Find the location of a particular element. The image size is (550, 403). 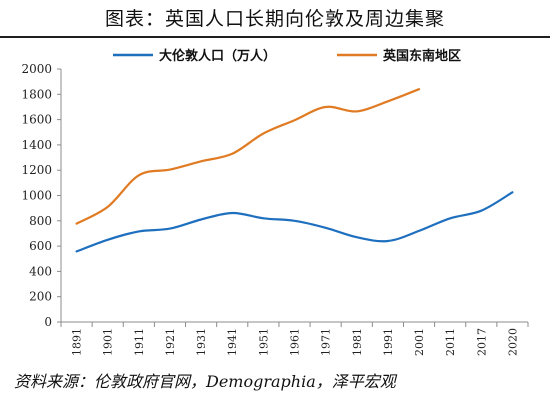

legend-label-south-east: 英国东南地区 is located at coordinates (421, 56).